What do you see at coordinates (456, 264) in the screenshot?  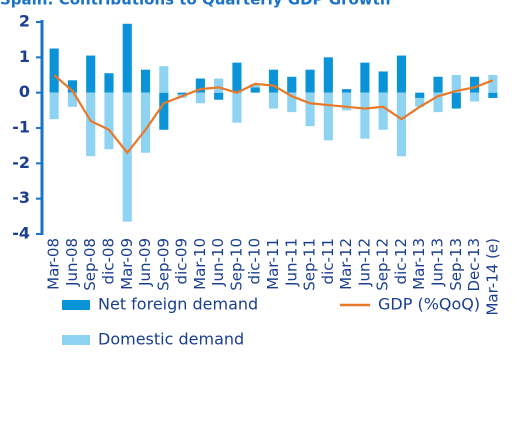 I see `x-tick-label: Sep-13` at bounding box center [456, 264].